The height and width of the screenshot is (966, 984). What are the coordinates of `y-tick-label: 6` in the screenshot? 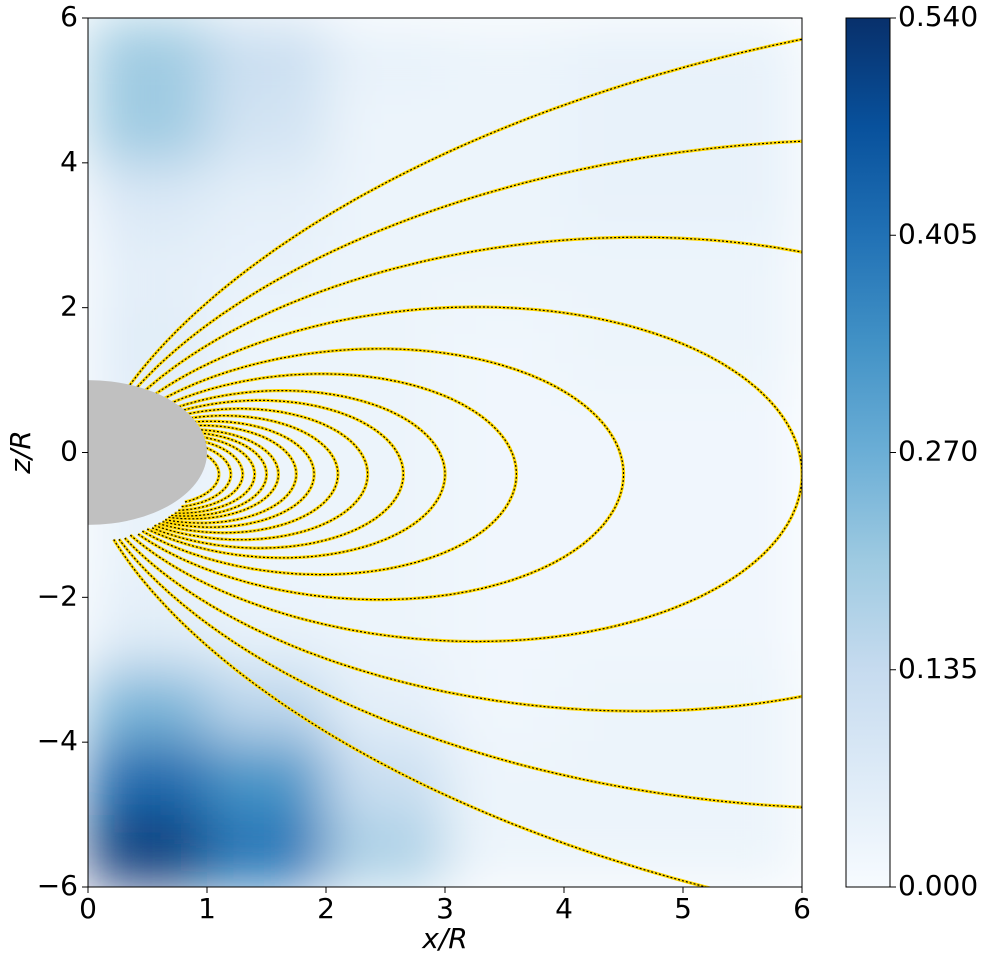 It's located at (69, 16).